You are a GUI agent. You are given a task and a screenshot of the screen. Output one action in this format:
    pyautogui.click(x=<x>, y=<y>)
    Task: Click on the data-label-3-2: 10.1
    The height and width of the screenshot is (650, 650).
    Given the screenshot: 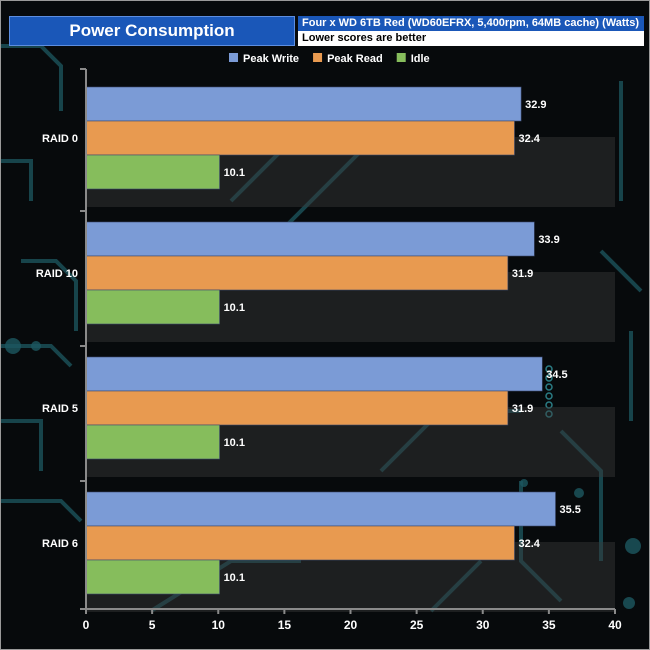 What is the action you would take?
    pyautogui.click(x=234, y=578)
    